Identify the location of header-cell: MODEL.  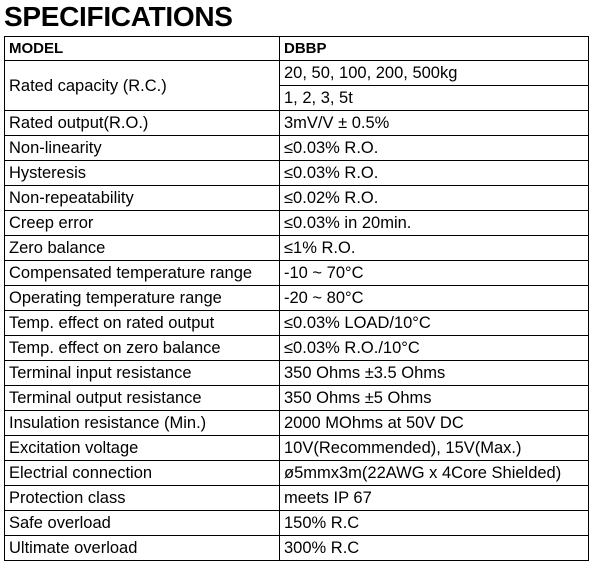
(142, 48).